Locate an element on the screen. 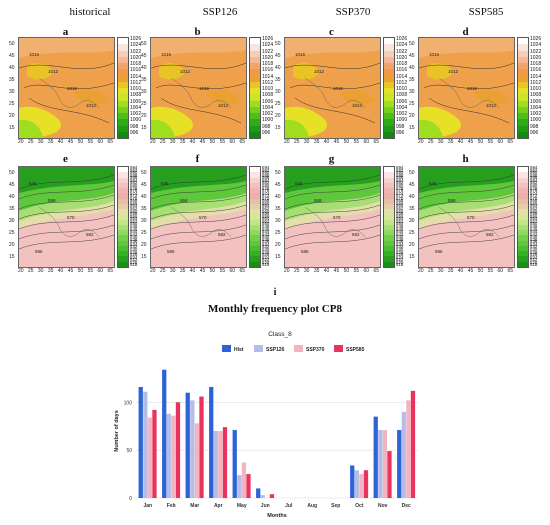 This screenshot has height=525, width=550. map-x-tick: 60 is located at coordinates (232, 142).